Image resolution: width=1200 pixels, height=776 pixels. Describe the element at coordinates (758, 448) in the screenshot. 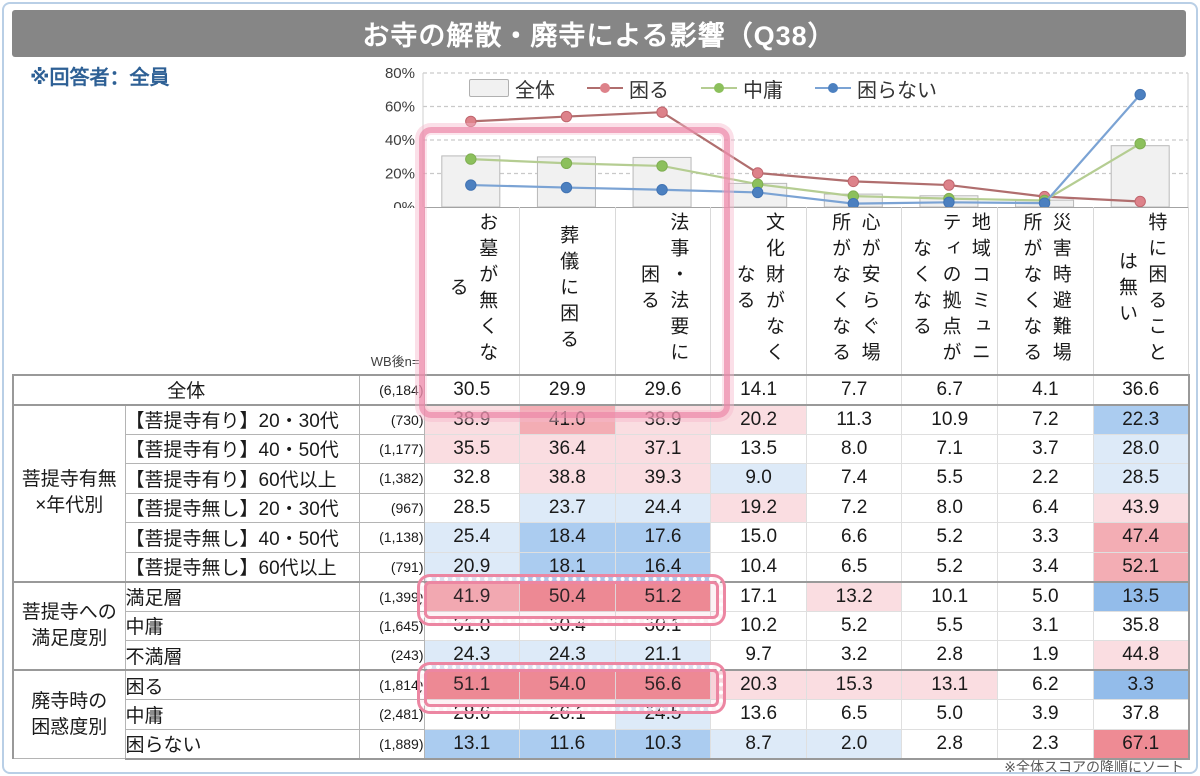

I see `value-cell: 13.5` at that location.